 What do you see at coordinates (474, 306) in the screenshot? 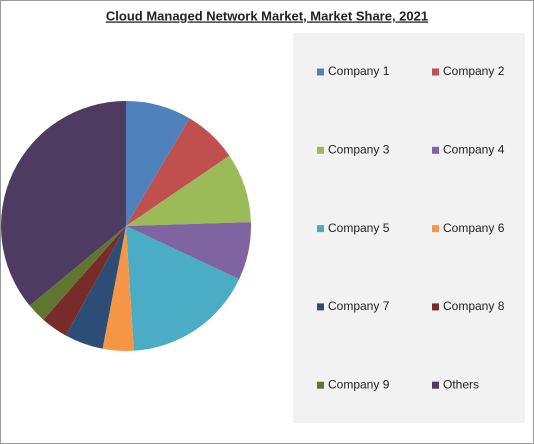
I see `legend-label: Company 8` at bounding box center [474, 306].